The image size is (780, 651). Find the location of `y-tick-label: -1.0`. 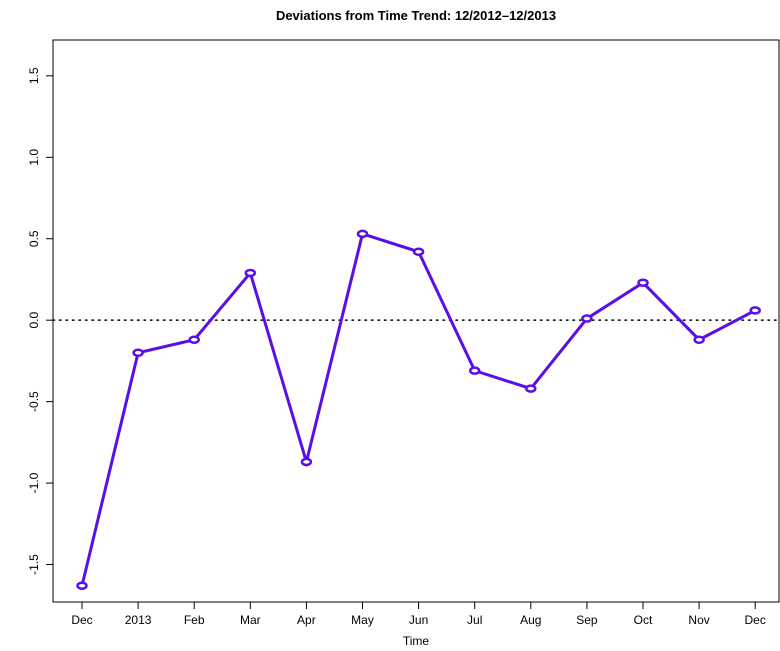

y-tick-label: -1.0 is located at coordinates (34, 482).